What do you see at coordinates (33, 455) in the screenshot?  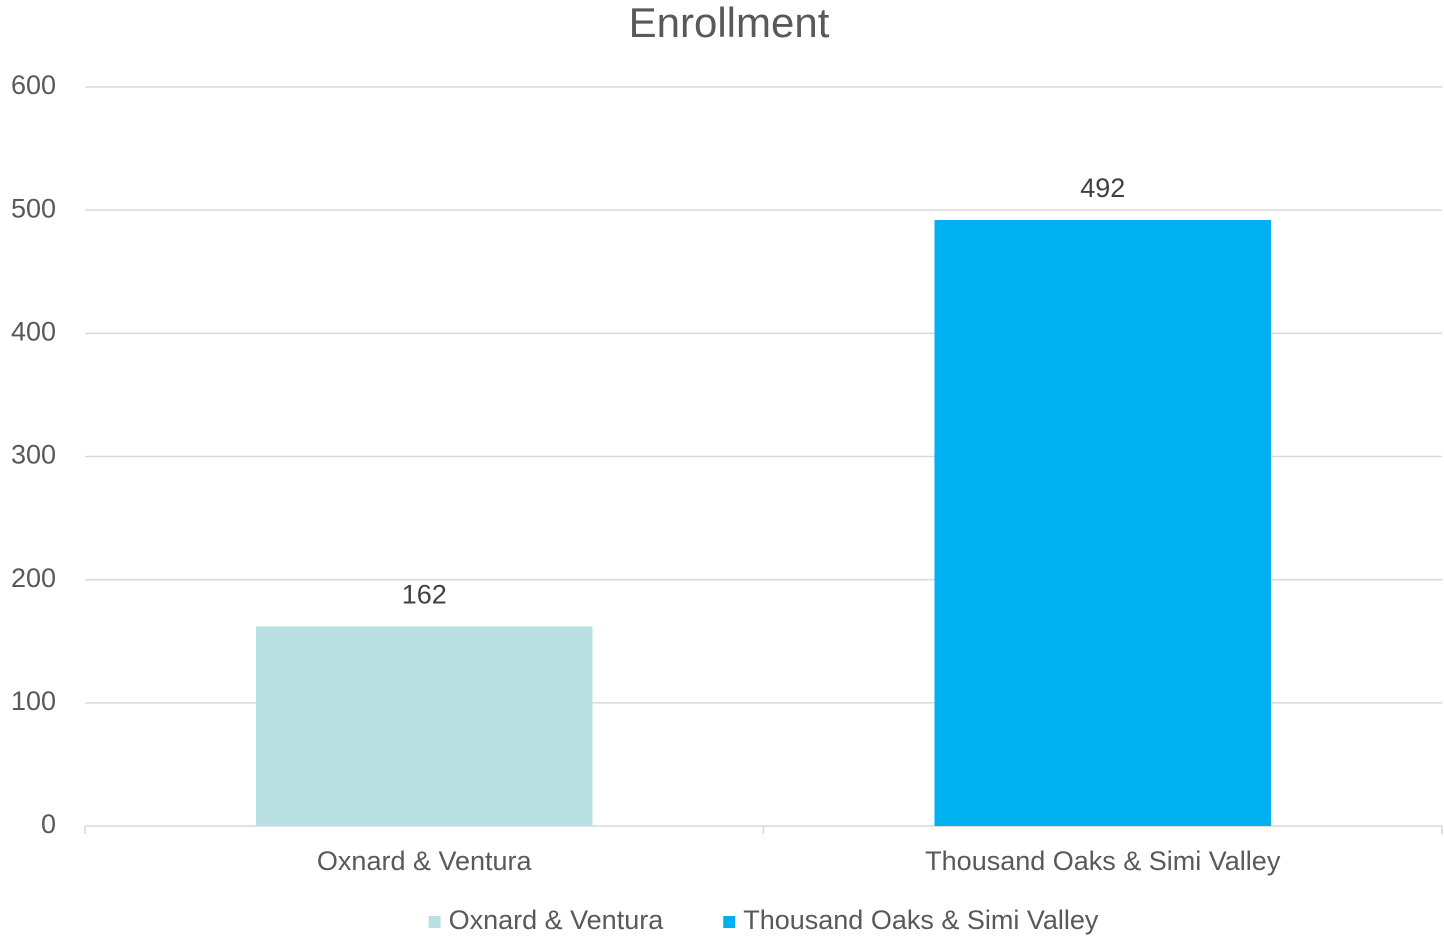 I see `y-tick-label: 300` at bounding box center [33, 455].